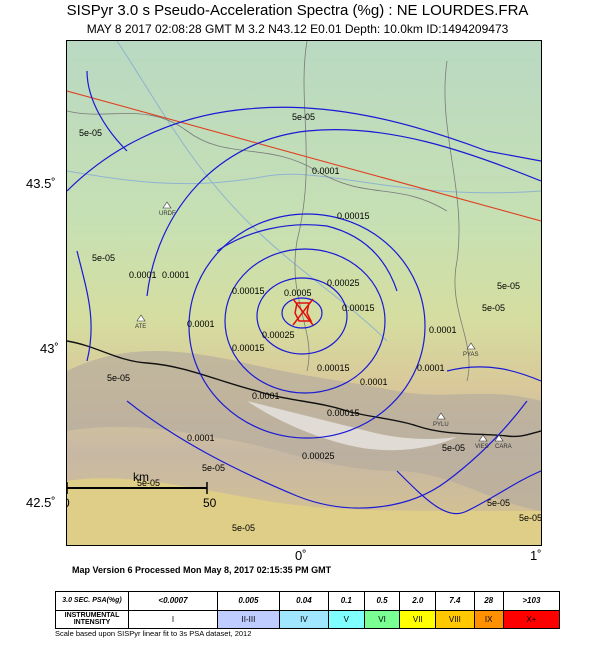 The height and width of the screenshot is (664, 595). What do you see at coordinates (248, 601) in the screenshot?
I see `psa-value: 0.005` at bounding box center [248, 601].